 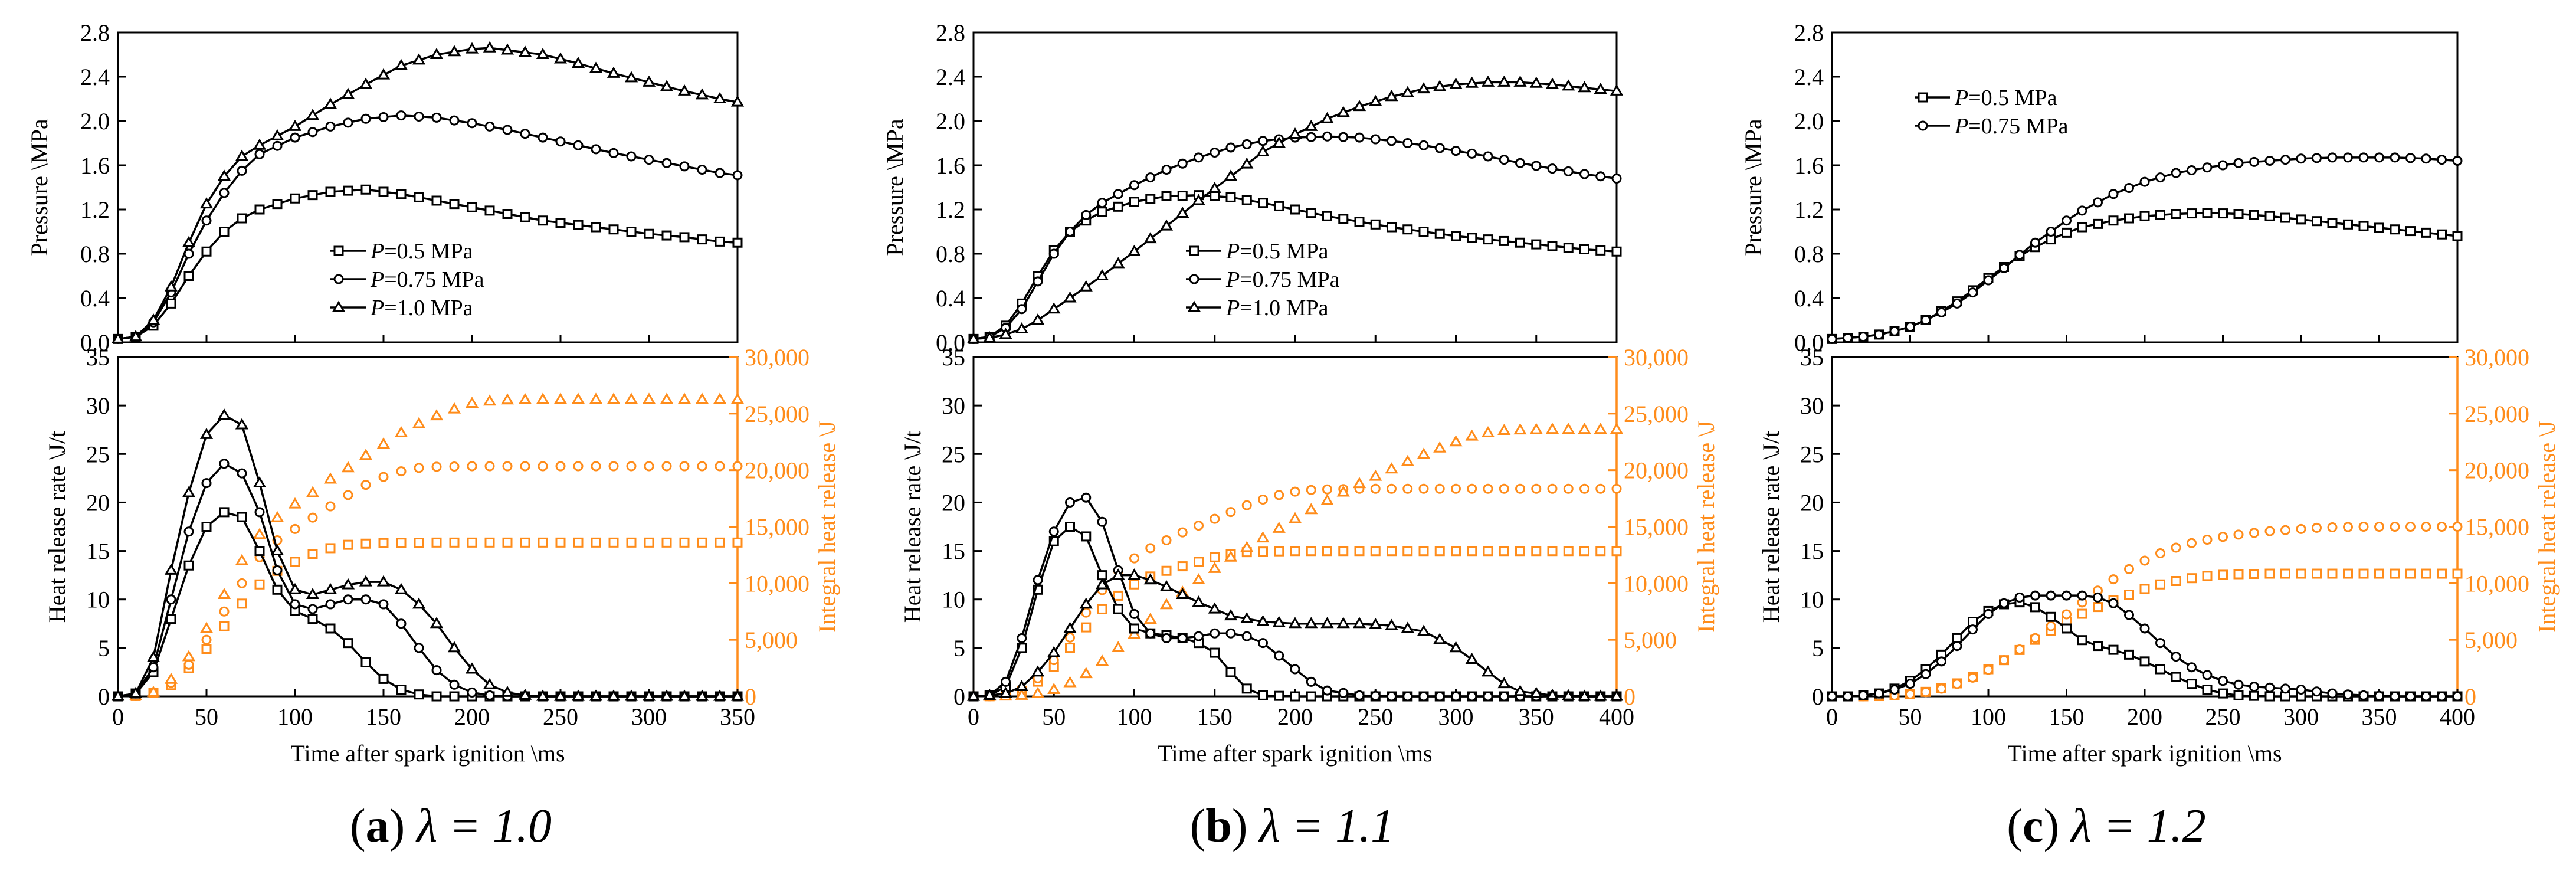 What do you see at coordinates (1809, 77) in the screenshot?
I see `pressure-y-tick-label: 2.4` at bounding box center [1809, 77].